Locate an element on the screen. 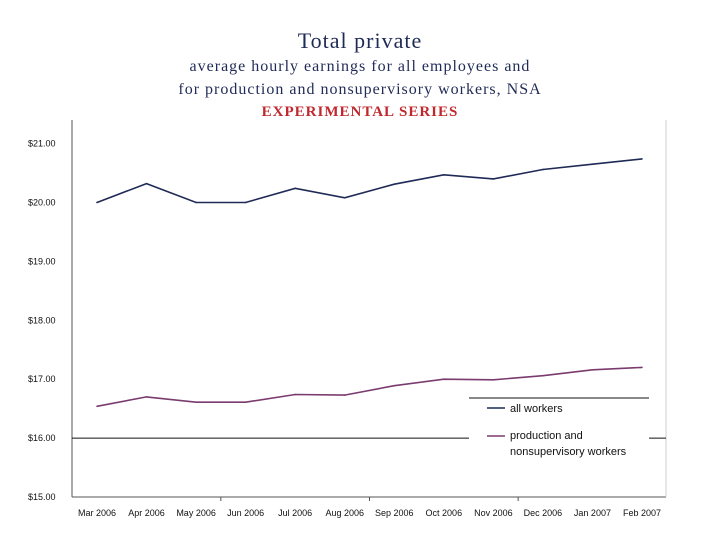  legend-label-all-workers: all workers is located at coordinates (536, 409).